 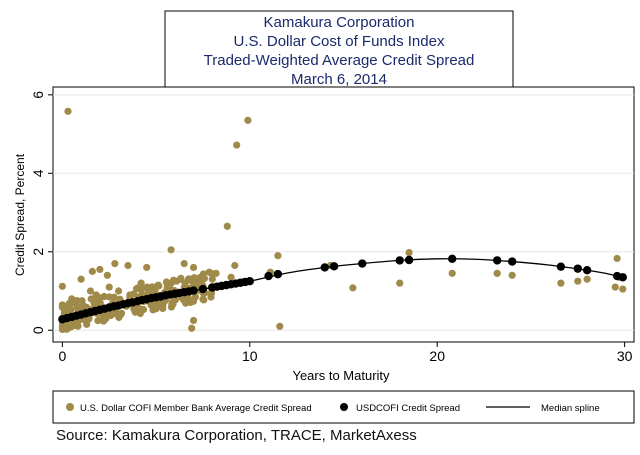 What do you see at coordinates (341, 375) in the screenshot?
I see `x-axis-label: Years to Maturity` at bounding box center [341, 375].